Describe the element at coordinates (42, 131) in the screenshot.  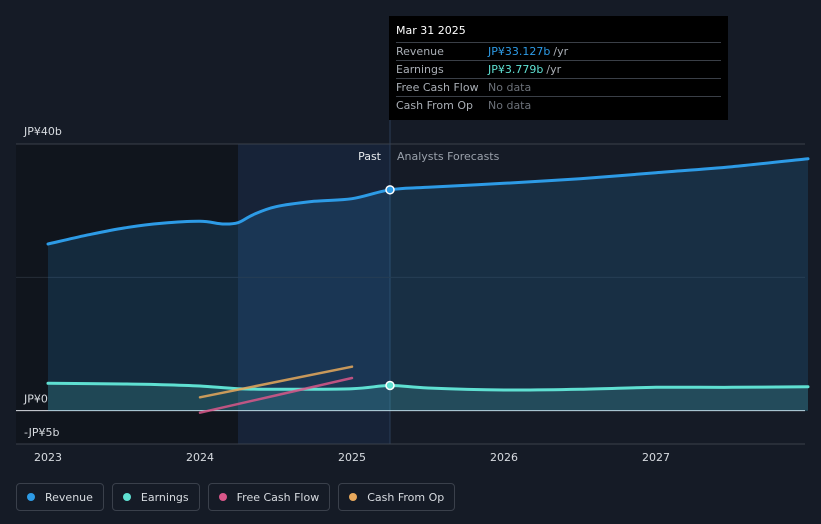
I see `y-tick-label: JP¥40b` at that location.